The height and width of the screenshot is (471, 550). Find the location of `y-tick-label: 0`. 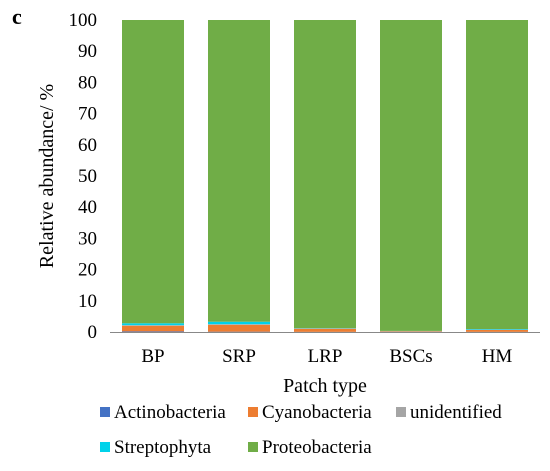

y-tick-label: 0 is located at coordinates (93, 332).